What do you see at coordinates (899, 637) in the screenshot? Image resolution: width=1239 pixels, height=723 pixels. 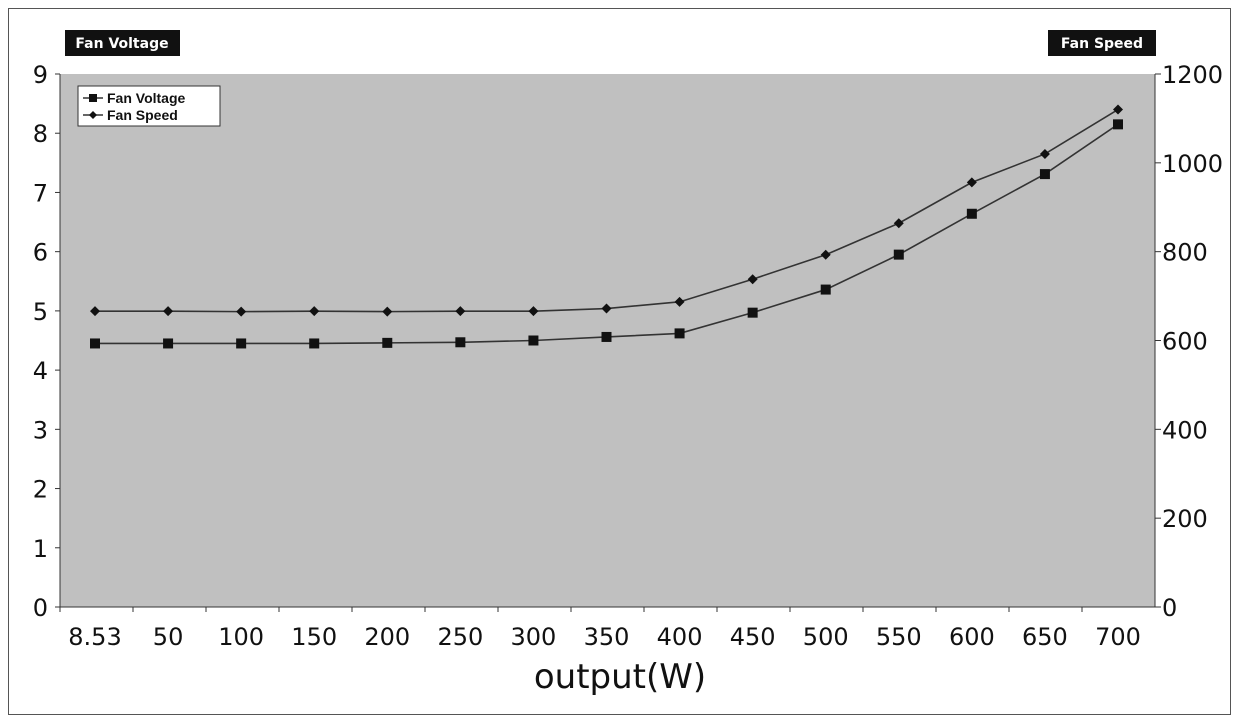 I see `x-tick-label: 550` at bounding box center [899, 637].